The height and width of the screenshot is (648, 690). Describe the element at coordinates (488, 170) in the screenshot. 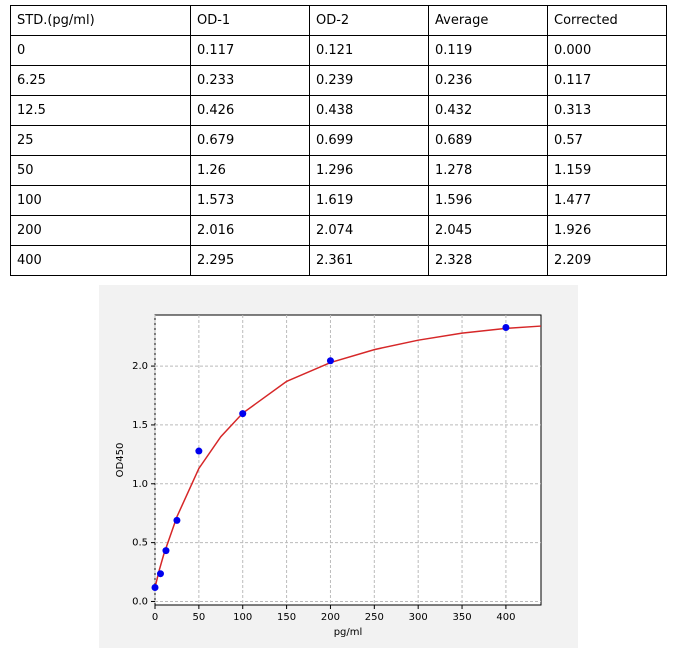

I see `table-cell: 1.278` at that location.